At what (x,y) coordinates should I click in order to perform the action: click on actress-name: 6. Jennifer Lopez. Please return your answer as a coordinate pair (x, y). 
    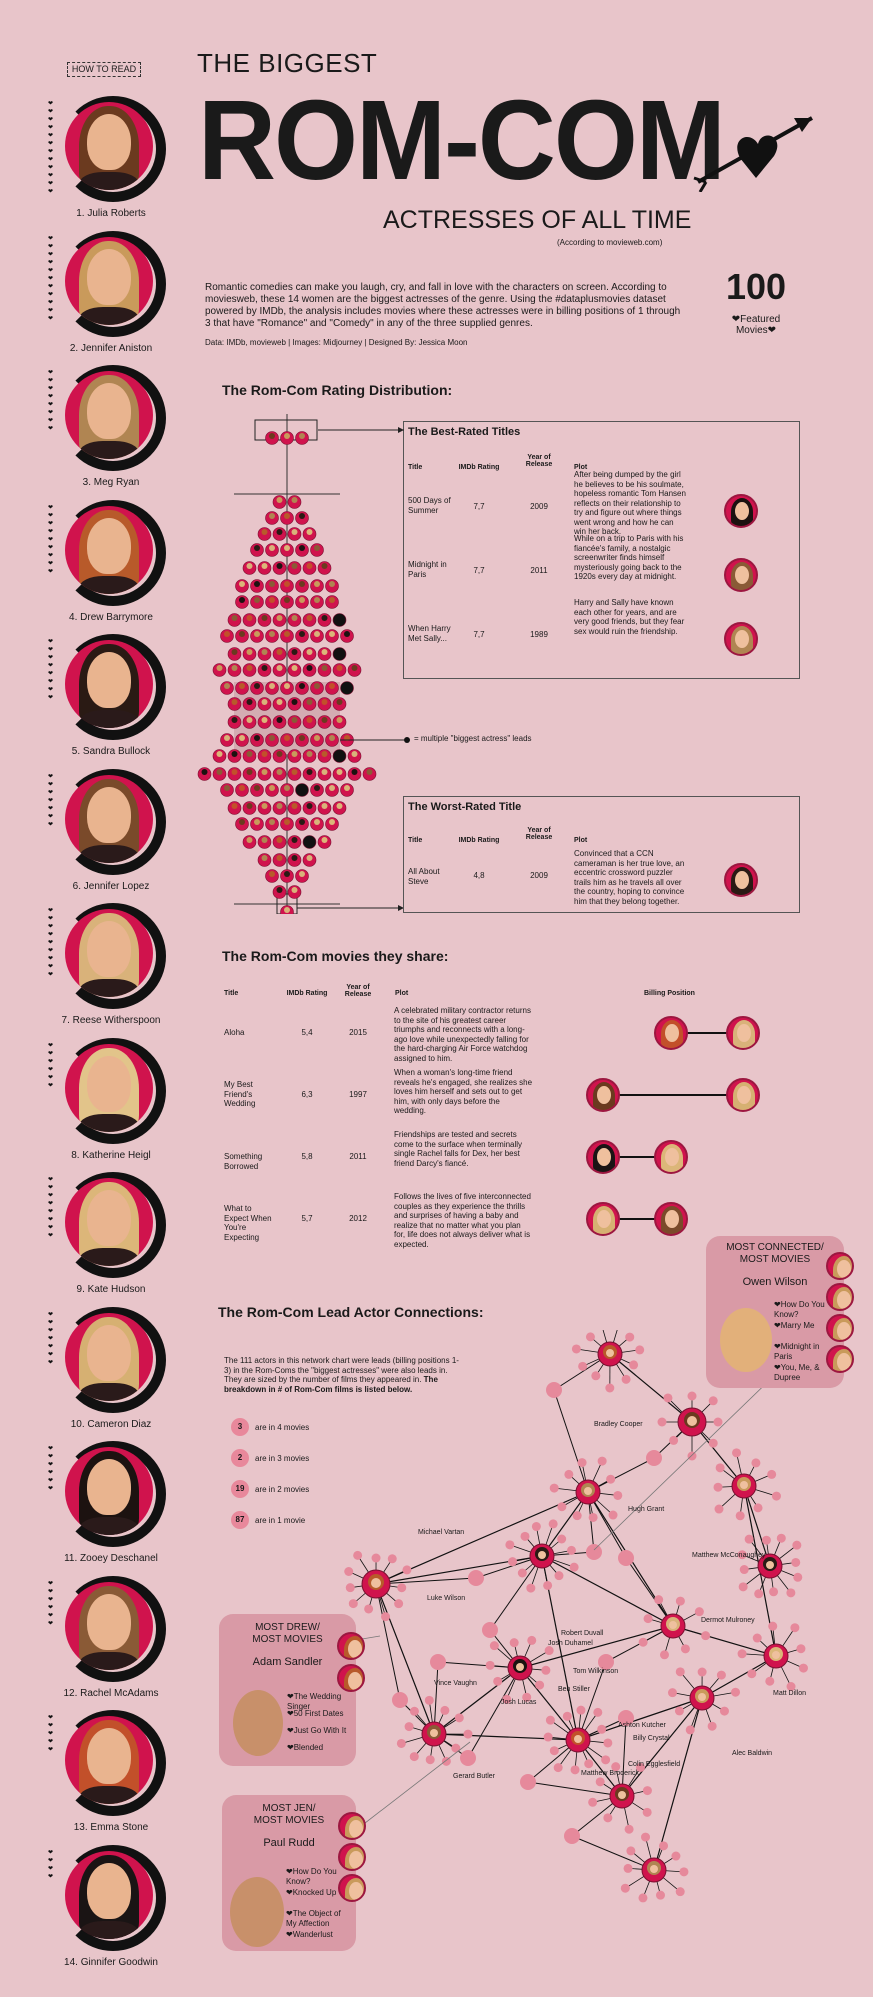
    Looking at the image, I should click on (111, 886).